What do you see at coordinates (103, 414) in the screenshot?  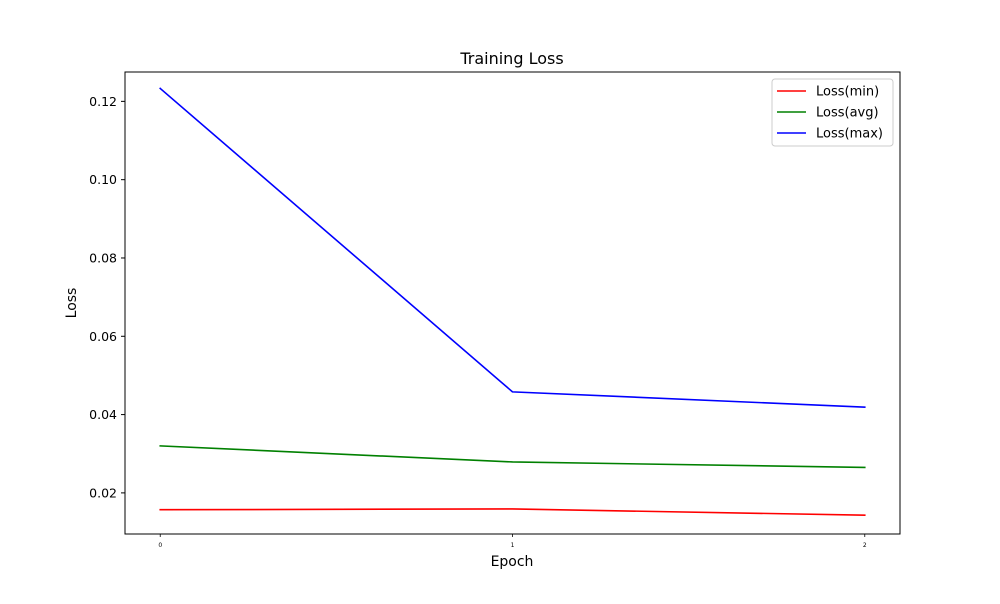 I see `y-tick-label: 0.04` at bounding box center [103, 414].